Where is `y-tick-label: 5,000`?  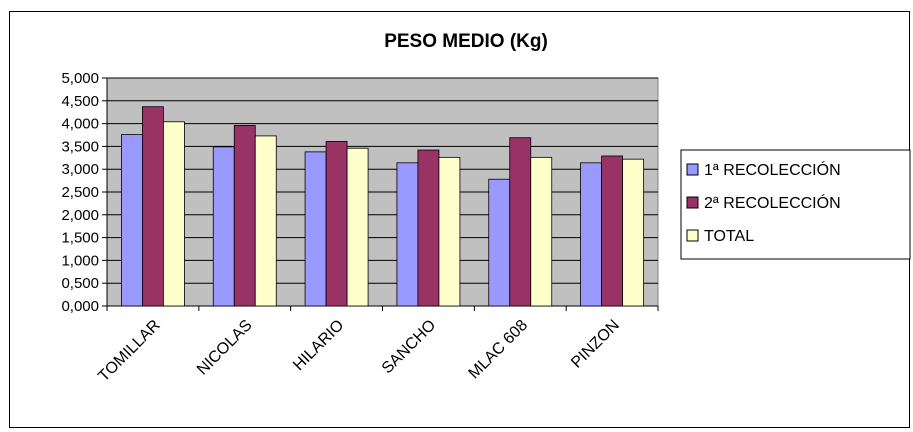
y-tick-label: 5,000 is located at coordinates (80, 78).